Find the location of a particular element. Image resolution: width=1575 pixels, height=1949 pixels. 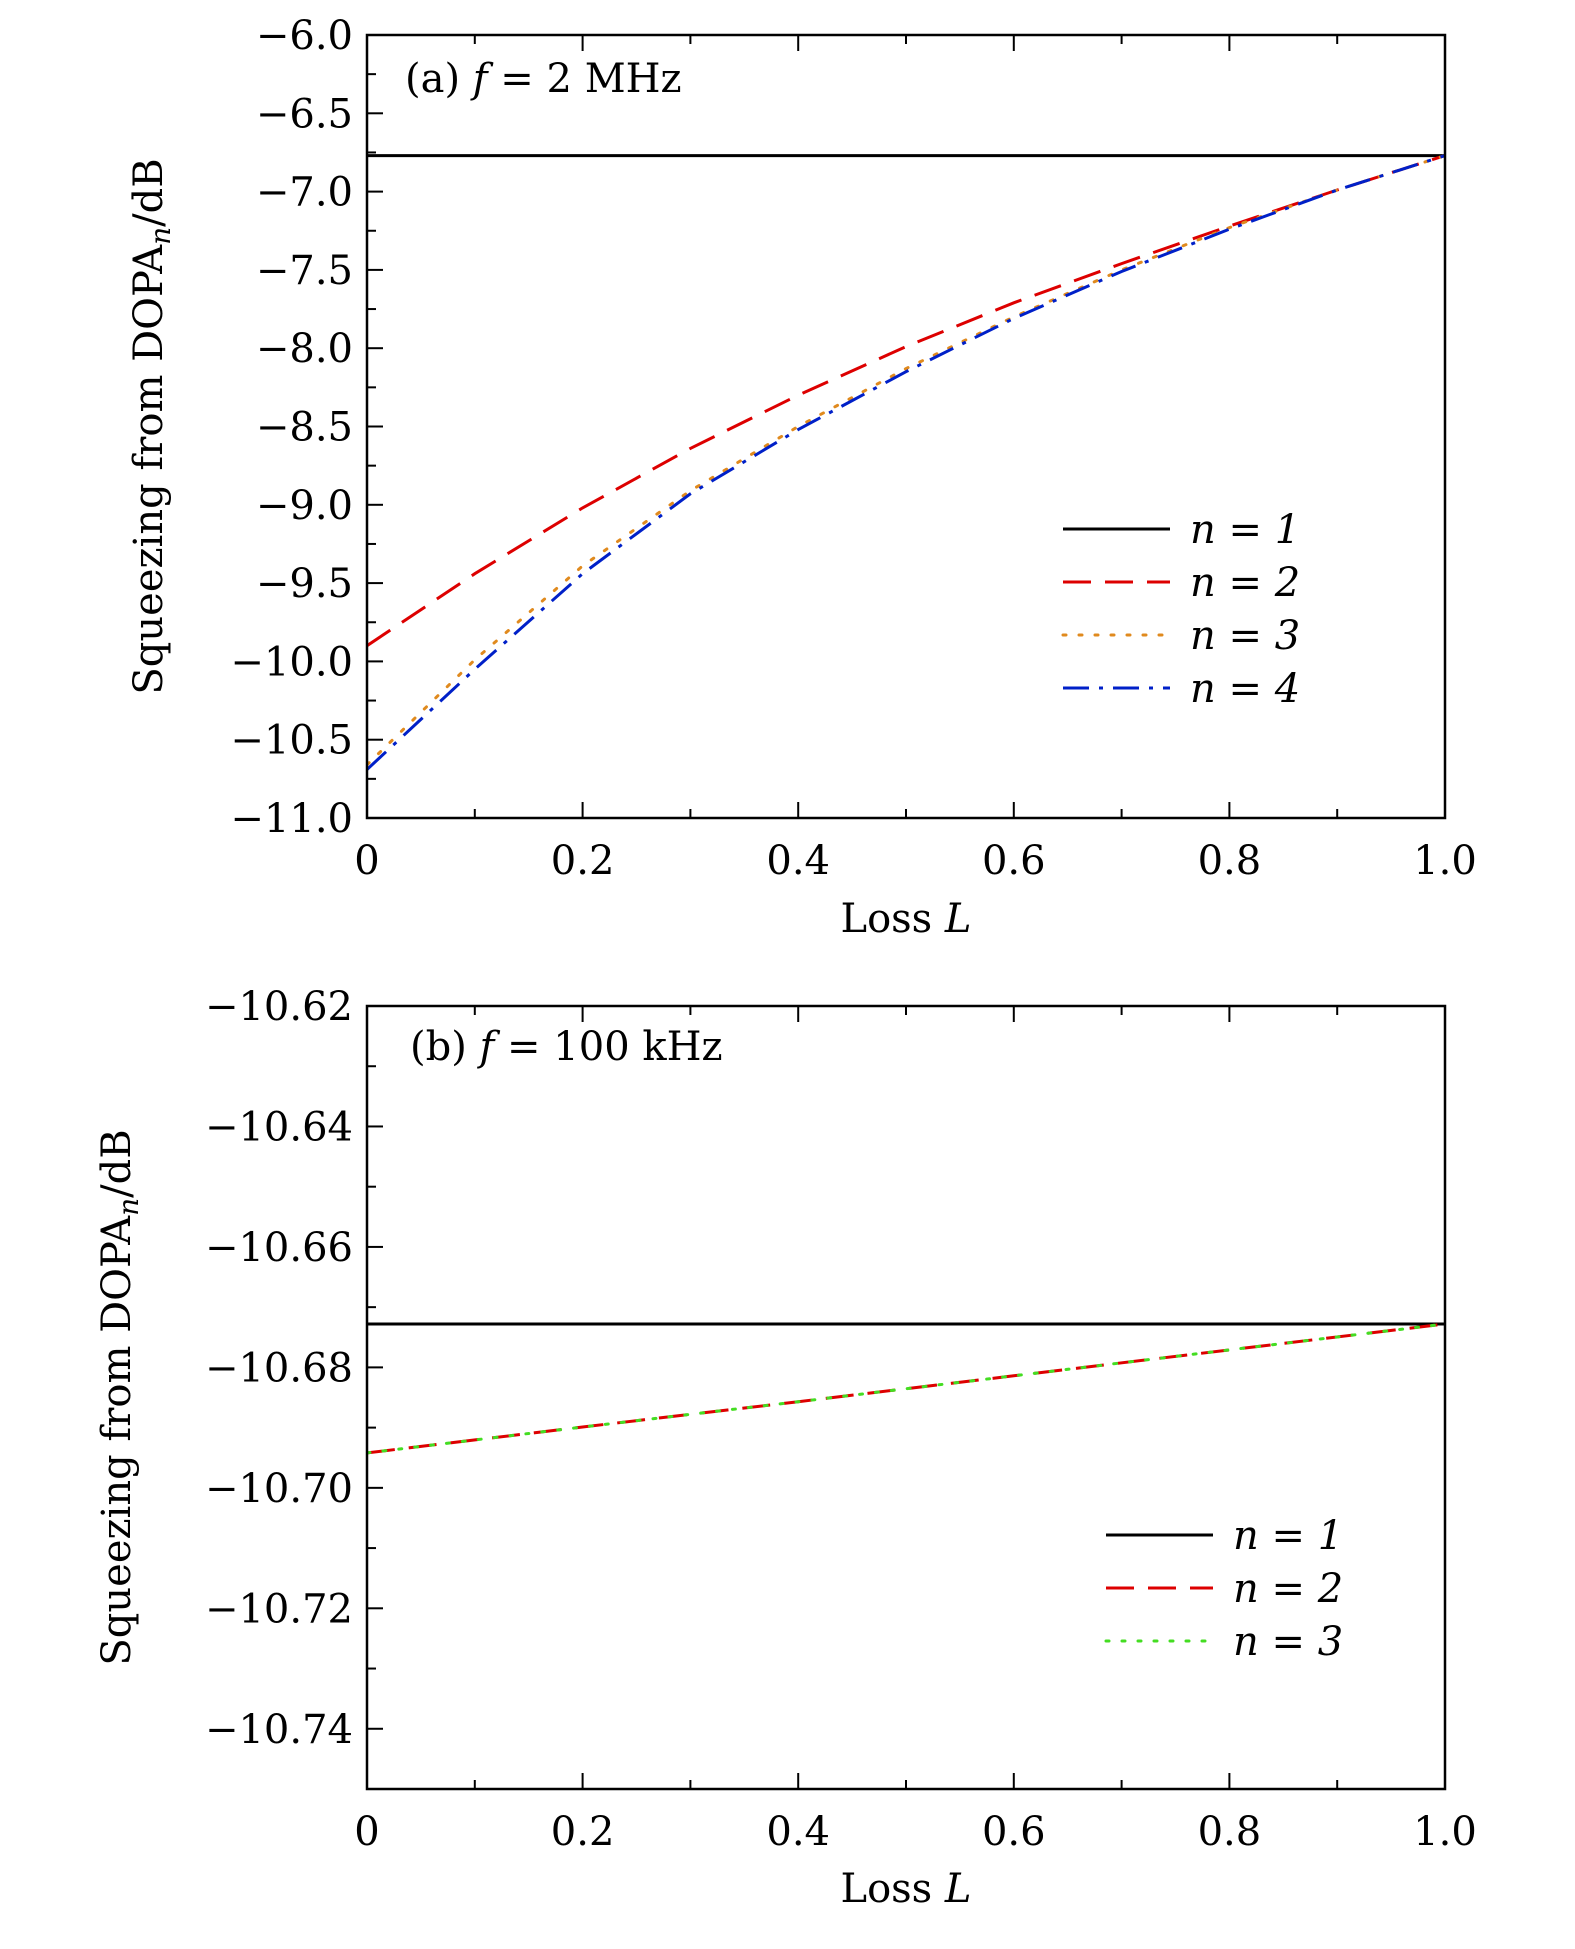

y-tick-label: −10.0 is located at coordinates (291, 662).